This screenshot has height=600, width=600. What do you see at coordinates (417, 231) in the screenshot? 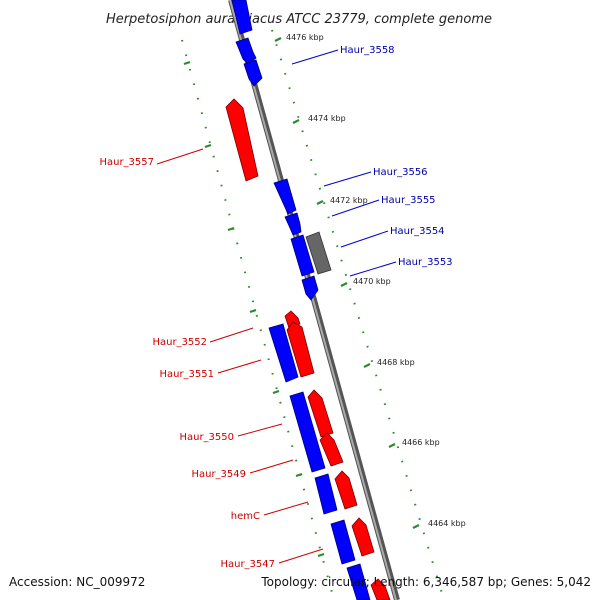
I see `gene-label-haur-3554: Haur_3554` at bounding box center [417, 231].